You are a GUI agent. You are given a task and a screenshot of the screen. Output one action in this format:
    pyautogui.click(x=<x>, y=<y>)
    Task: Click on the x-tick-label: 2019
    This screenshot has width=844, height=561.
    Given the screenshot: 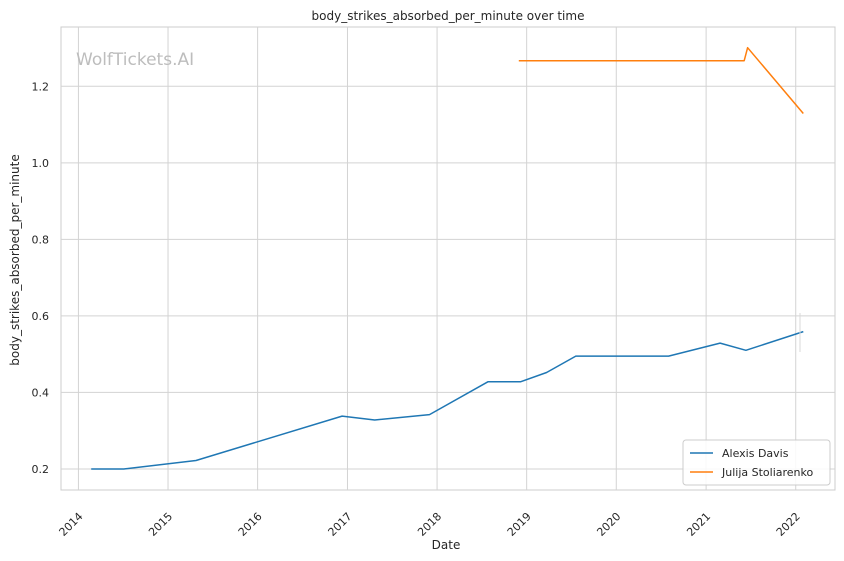 What is the action you would take?
    pyautogui.click(x=519, y=524)
    